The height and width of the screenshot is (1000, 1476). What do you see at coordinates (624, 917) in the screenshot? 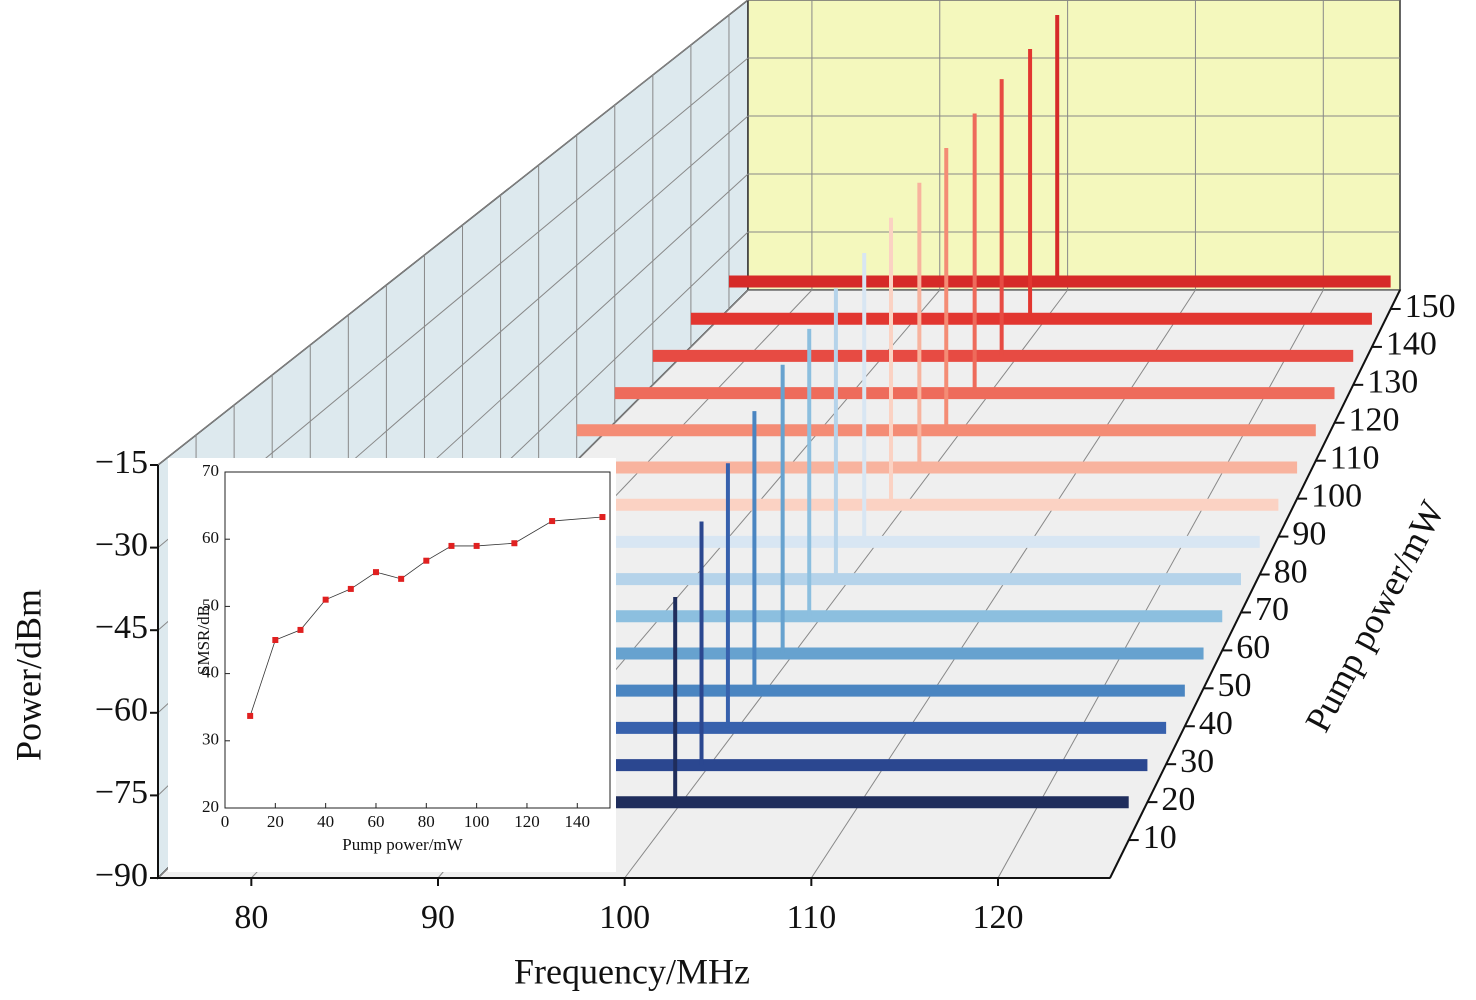
I see `x-tick-label: 100` at bounding box center [624, 917].